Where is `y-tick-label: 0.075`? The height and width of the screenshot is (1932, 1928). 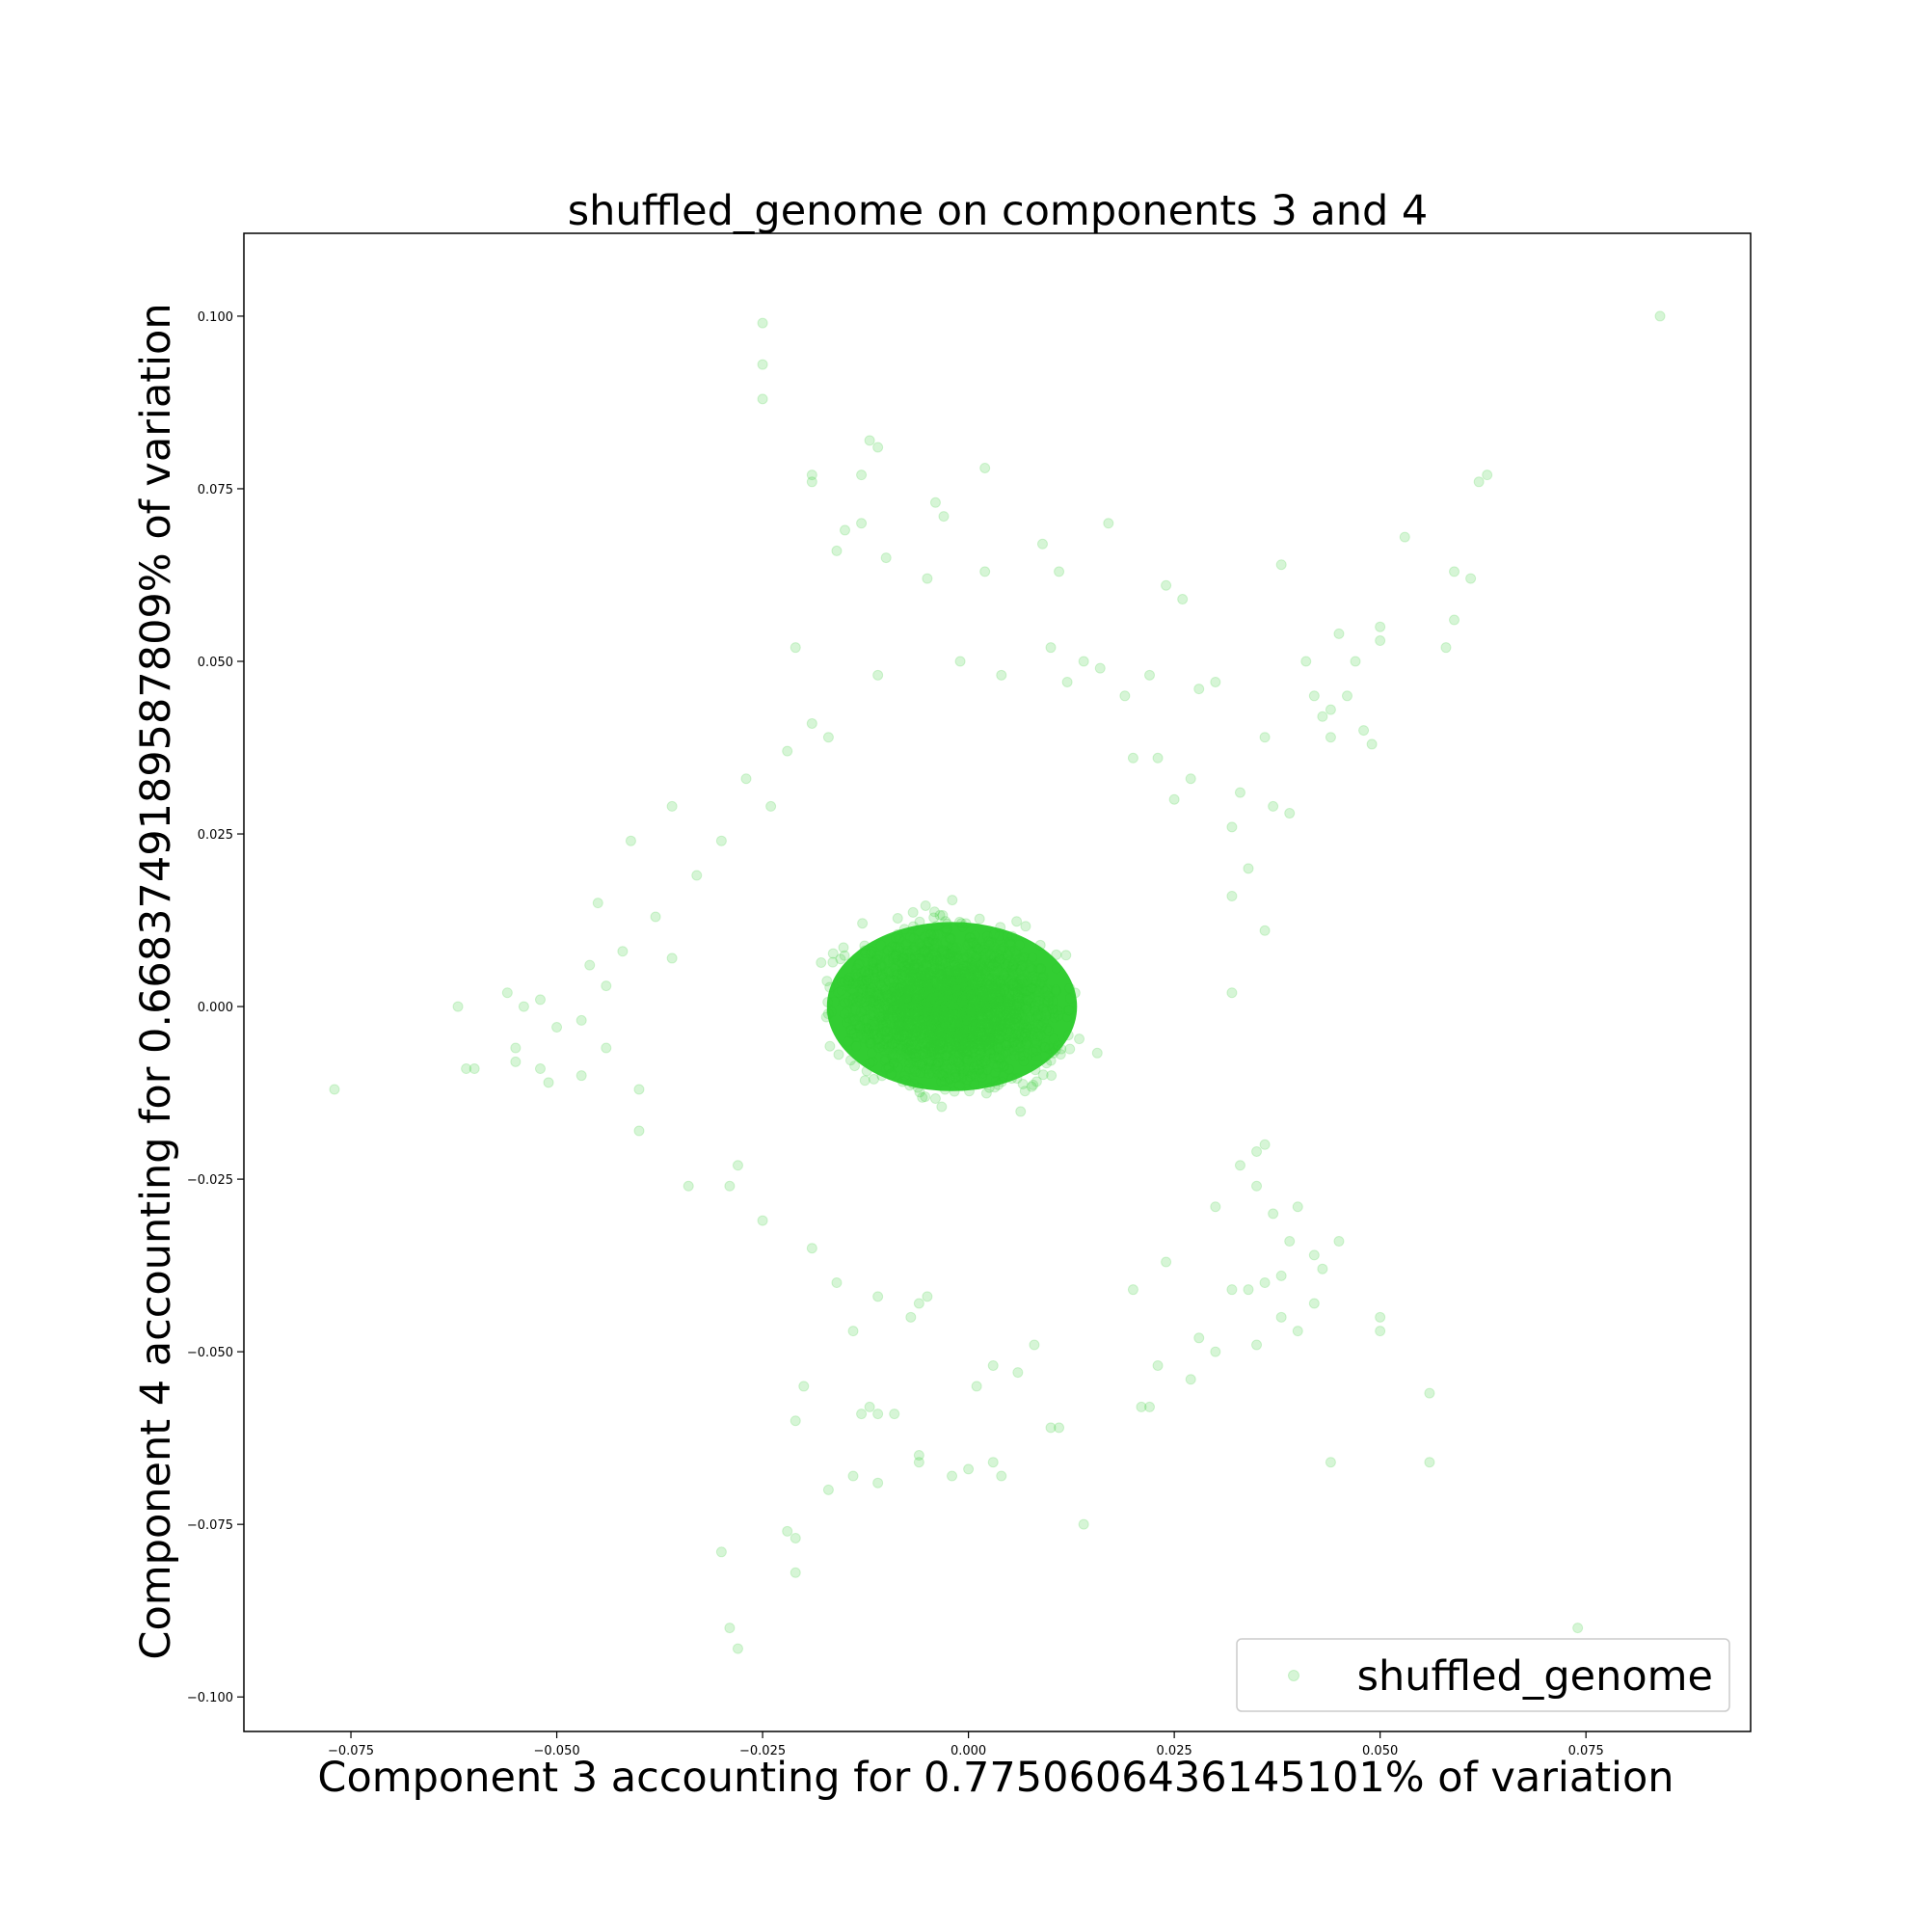 y-tick-label: 0.075 is located at coordinates (215, 490).